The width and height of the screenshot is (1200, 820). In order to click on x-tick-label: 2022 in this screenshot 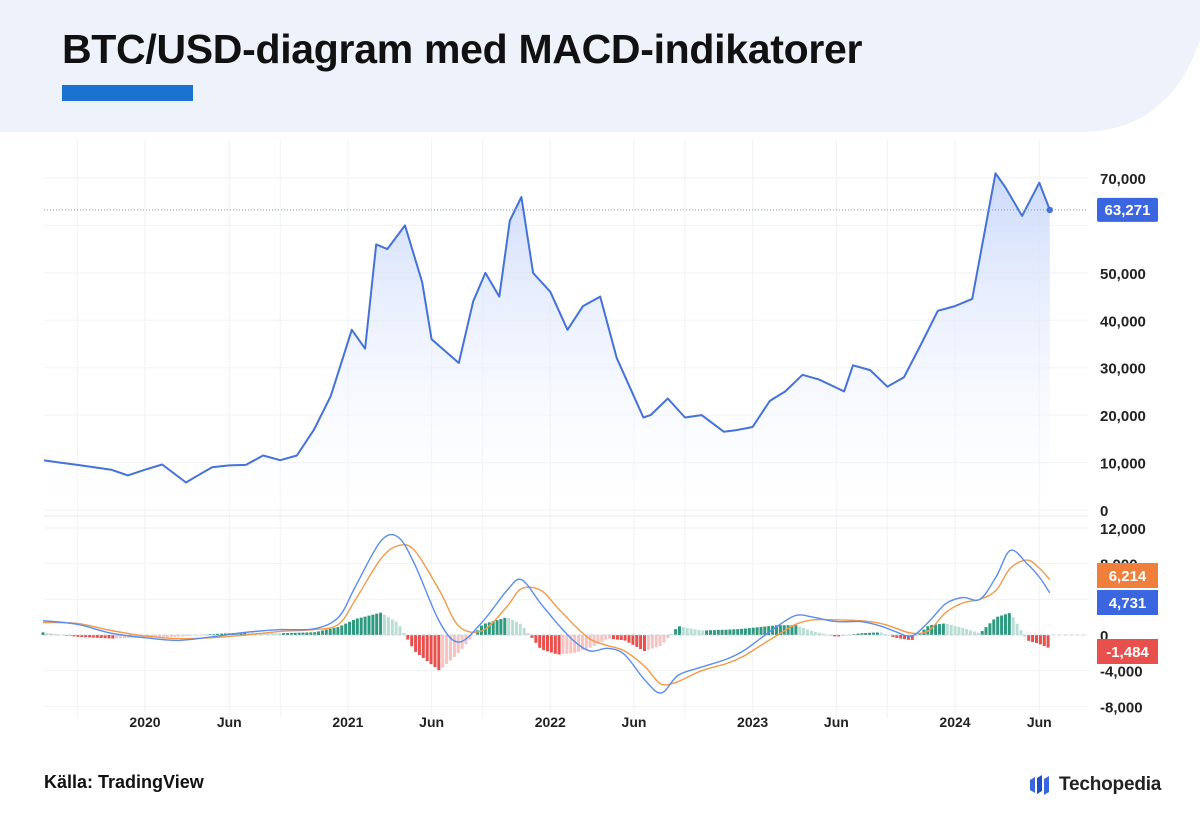, I will do `click(550, 722)`.